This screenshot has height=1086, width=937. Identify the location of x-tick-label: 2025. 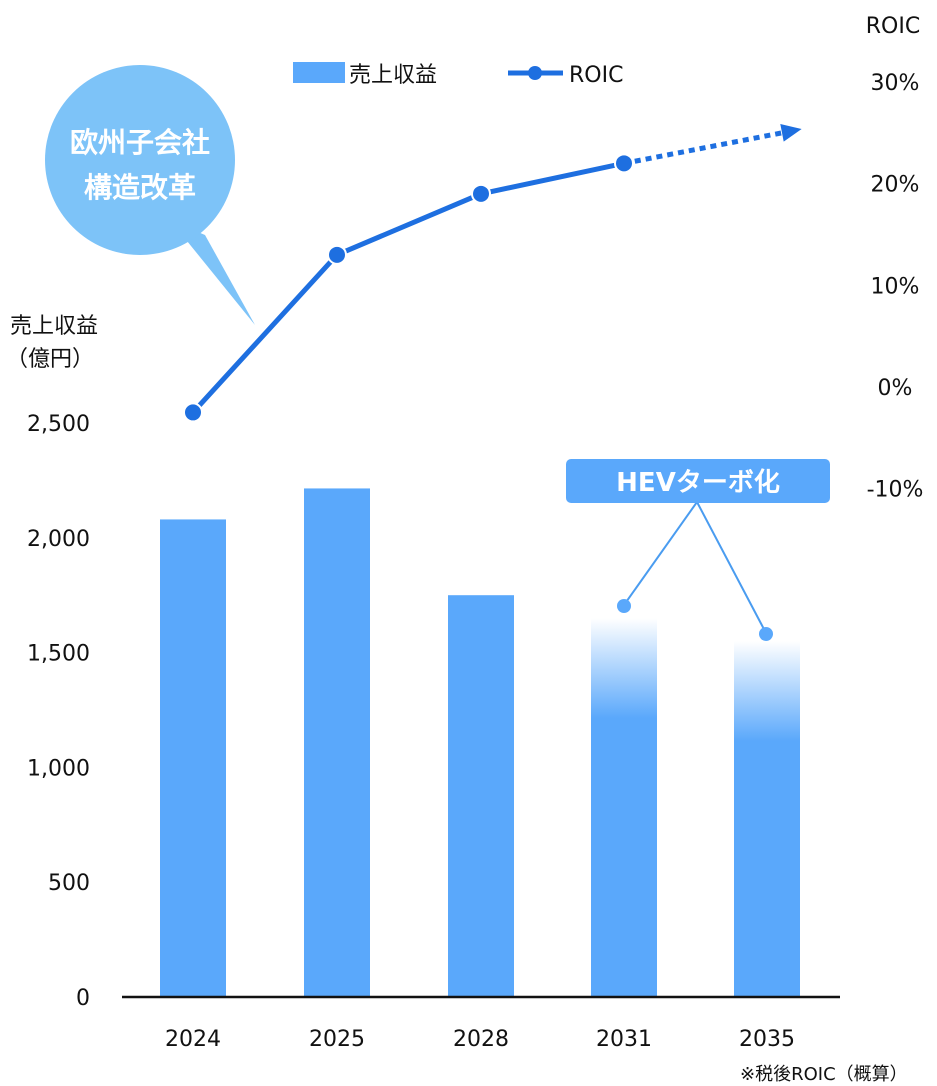
(337, 1039).